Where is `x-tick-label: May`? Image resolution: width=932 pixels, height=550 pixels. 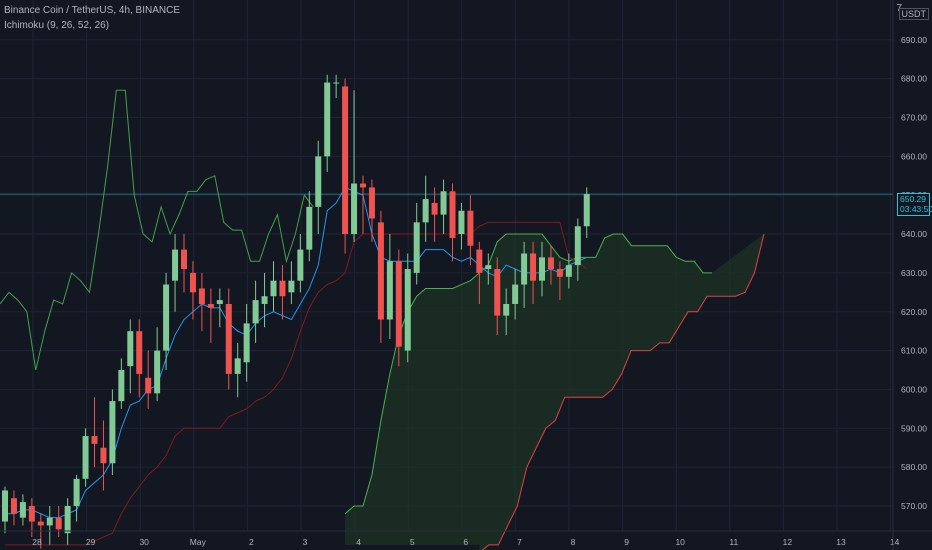 x-tick-label: May is located at coordinates (198, 542).